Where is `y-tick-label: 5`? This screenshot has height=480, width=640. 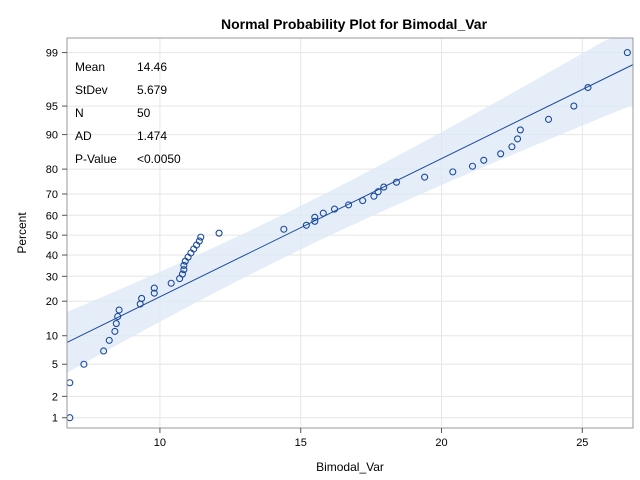 y-tick-label: 5 is located at coordinates (55, 365).